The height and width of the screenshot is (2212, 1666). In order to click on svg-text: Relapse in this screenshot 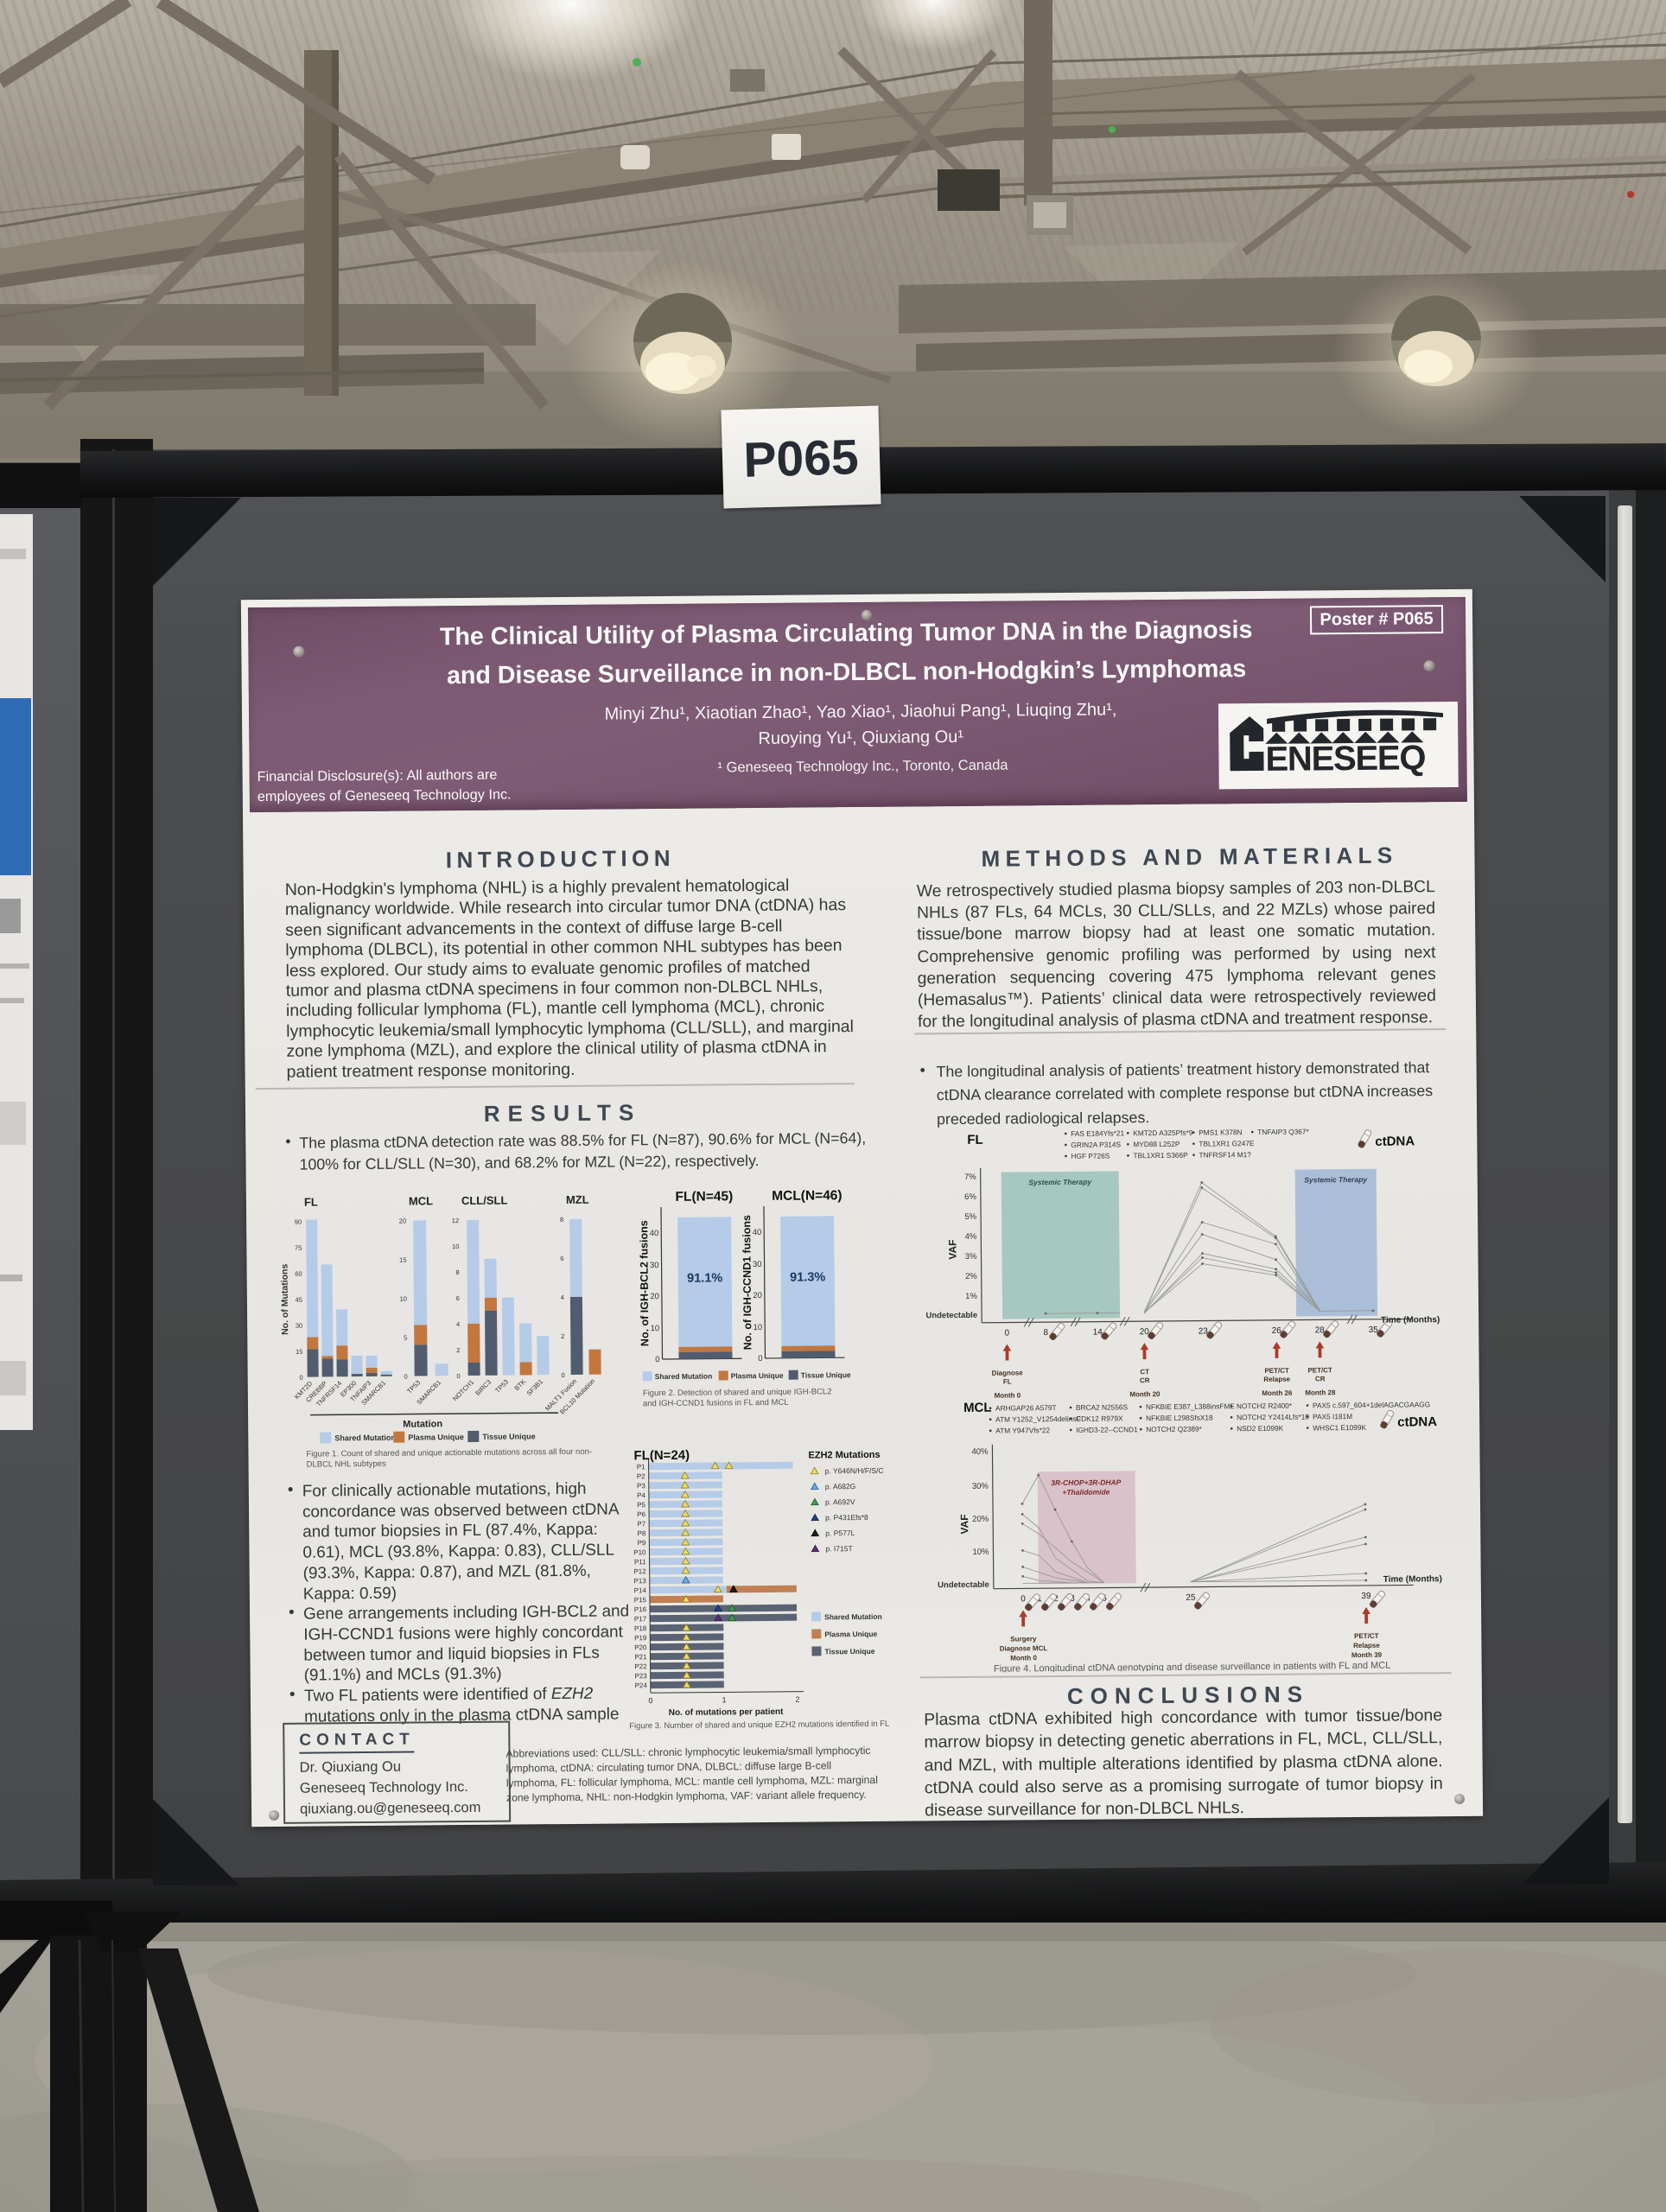, I will do `click(1277, 1379)`.